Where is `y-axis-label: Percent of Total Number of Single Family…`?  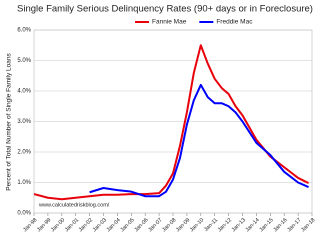
y-axis-label: Percent of Total Number of Single Family… is located at coordinates (9, 121).